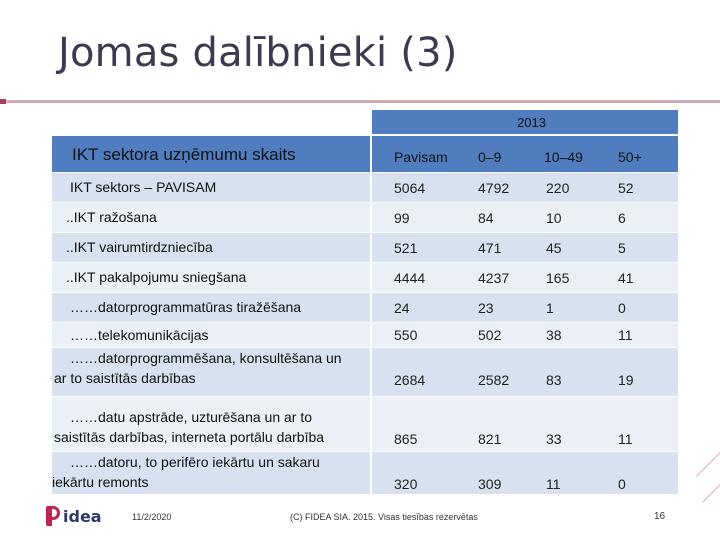 The height and width of the screenshot is (540, 720). Describe the element at coordinates (184, 154) in the screenshot. I see `row-header-label: IKT sektora uzņēmumu skaits` at that location.